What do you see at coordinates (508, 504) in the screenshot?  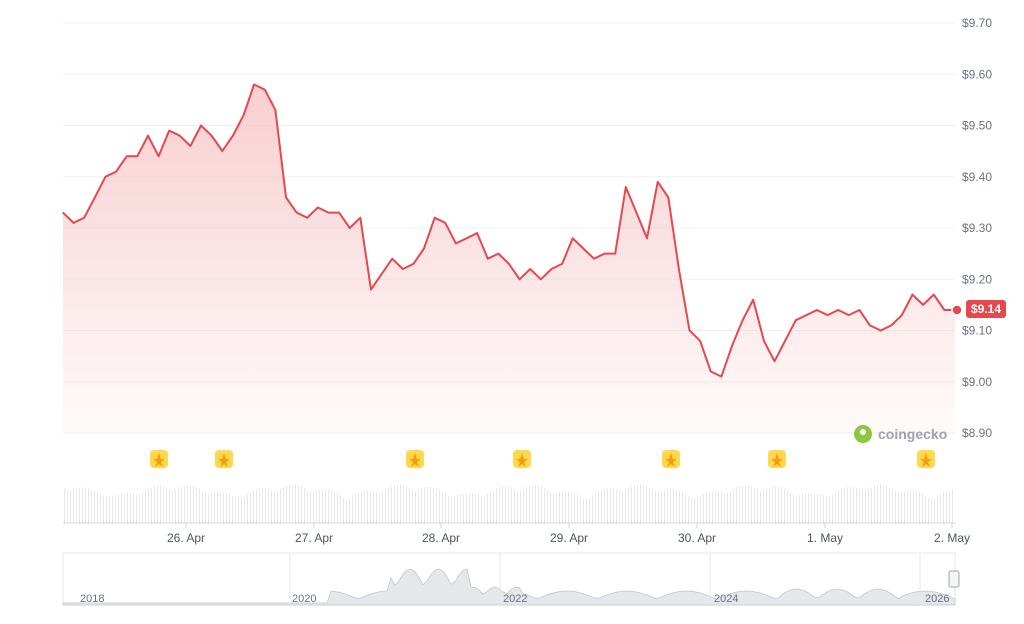 I see `volume-bars` at bounding box center [508, 504].